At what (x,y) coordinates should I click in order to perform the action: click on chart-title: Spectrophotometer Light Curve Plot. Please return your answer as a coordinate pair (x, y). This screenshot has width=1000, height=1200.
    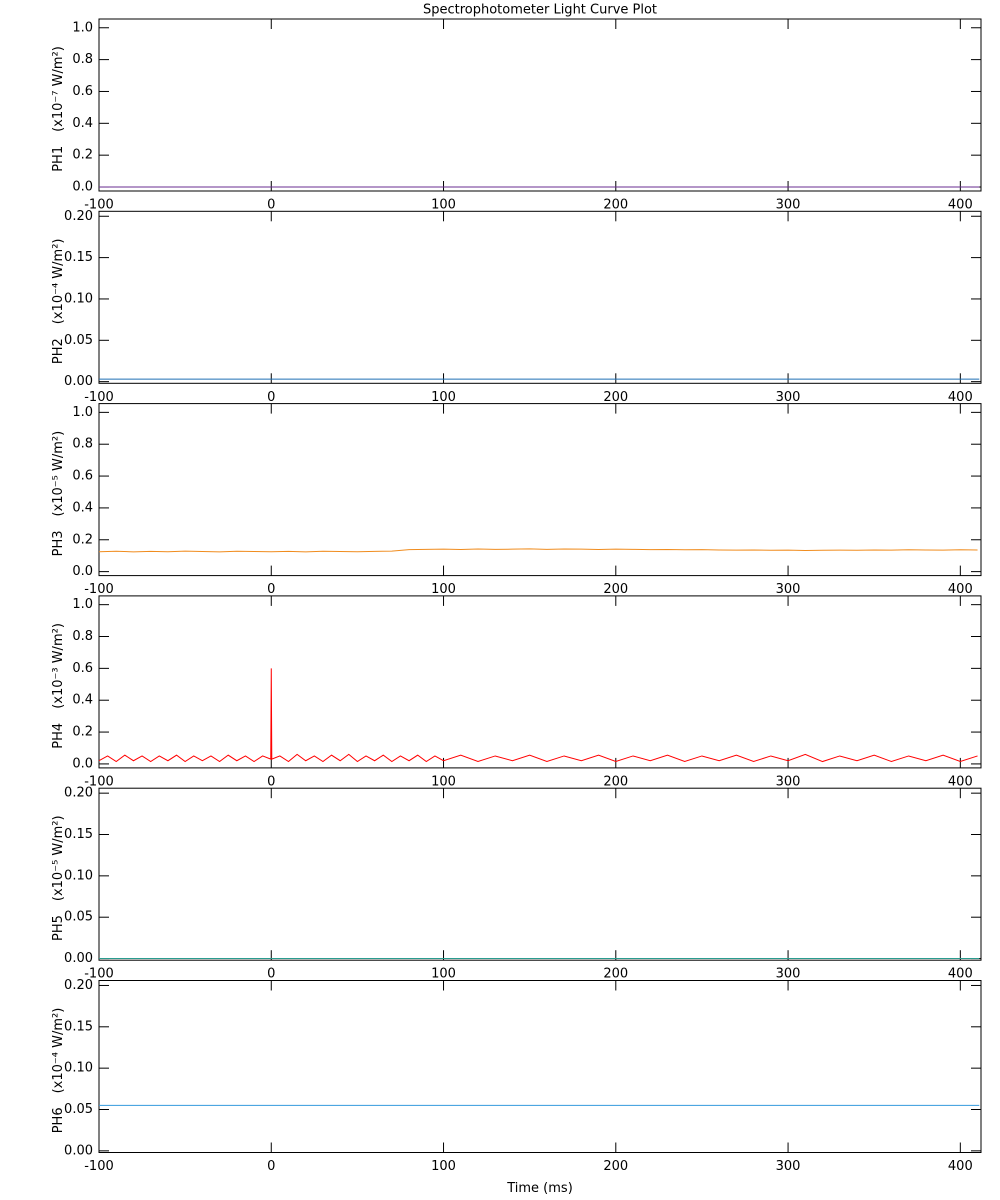
    Looking at the image, I should click on (540, 10).